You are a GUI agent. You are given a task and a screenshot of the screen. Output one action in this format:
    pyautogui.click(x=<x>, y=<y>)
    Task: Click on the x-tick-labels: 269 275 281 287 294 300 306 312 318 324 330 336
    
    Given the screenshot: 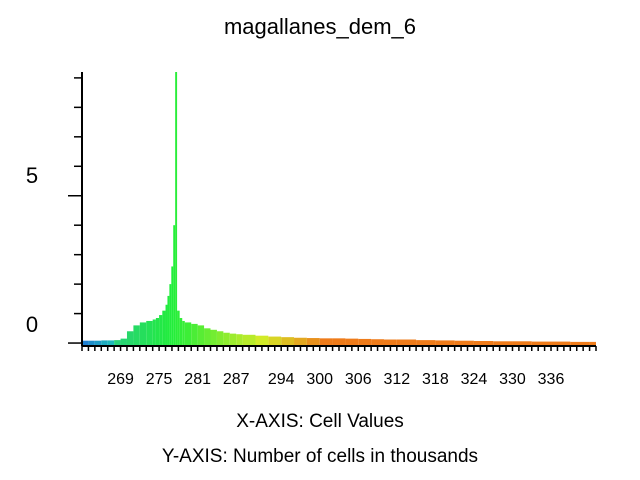 What is the action you would take?
    pyautogui.click(x=335, y=379)
    